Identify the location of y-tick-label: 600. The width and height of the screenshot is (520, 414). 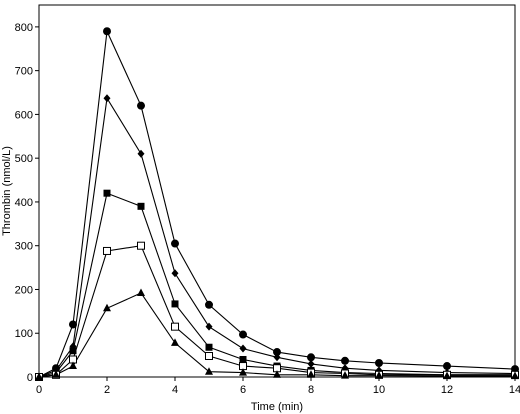
(24, 115).